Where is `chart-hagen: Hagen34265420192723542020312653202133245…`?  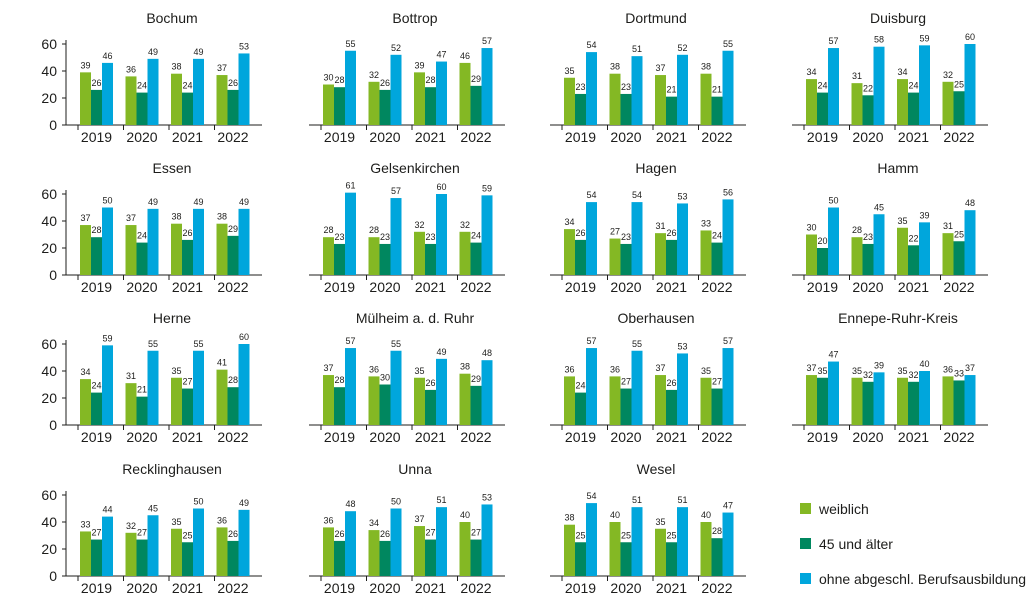 chart-hagen: Hagen34265420192723542020312653202133245… is located at coordinates (648, 227).